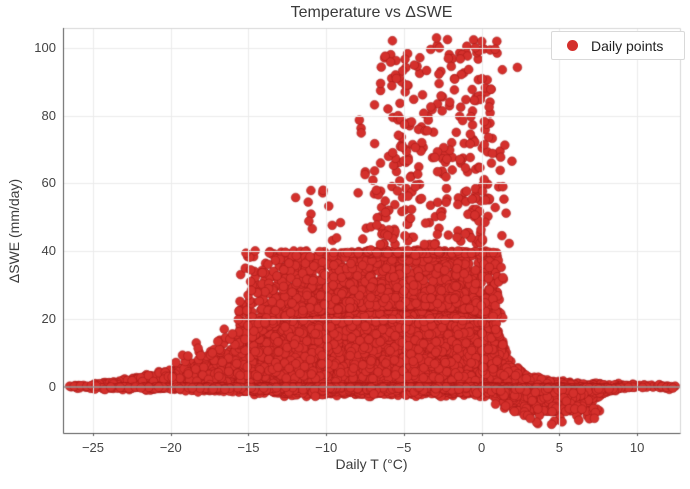 This screenshot has width=690, height=489. Describe the element at coordinates (371, 464) in the screenshot. I see `x-axis-title: Daily T (°C)` at that location.